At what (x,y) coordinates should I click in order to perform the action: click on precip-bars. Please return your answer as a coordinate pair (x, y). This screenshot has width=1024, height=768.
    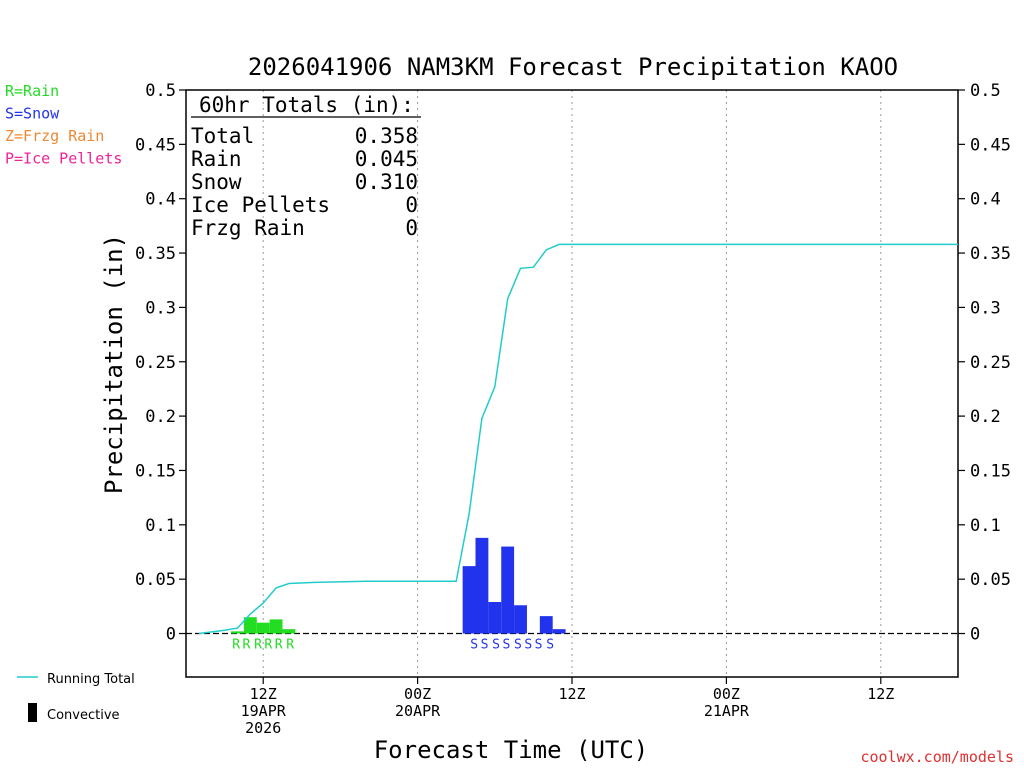
    Looking at the image, I should click on (398, 585).